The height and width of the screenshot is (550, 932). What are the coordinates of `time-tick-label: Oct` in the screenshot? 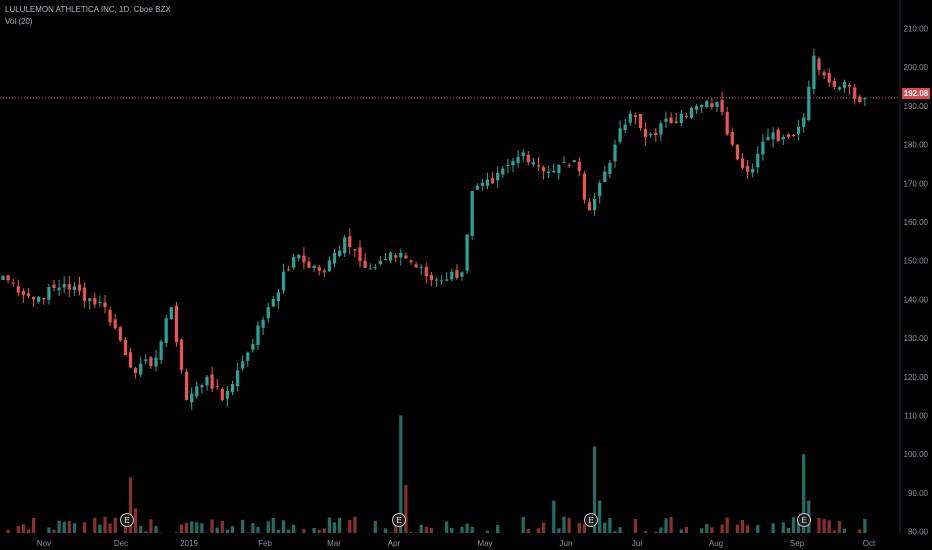 It's located at (869, 543).